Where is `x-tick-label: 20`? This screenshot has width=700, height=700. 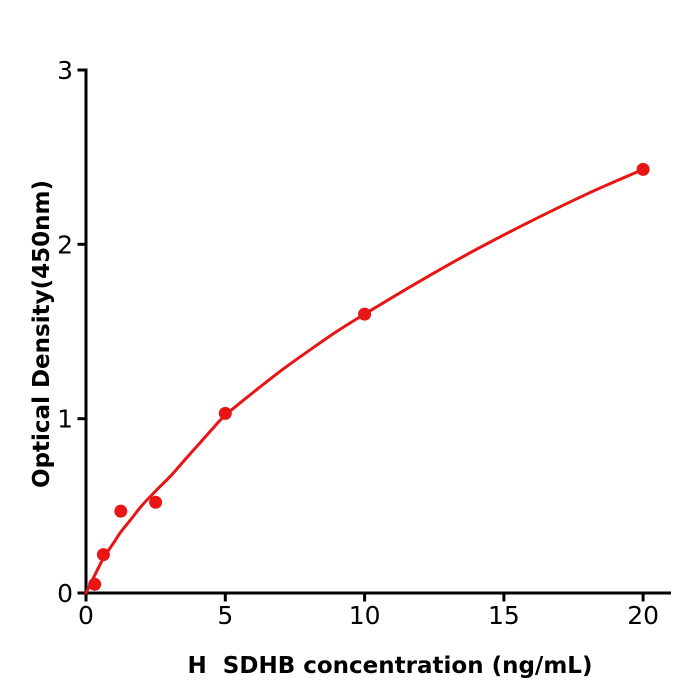 x-tick-label: 20 is located at coordinates (643, 615).